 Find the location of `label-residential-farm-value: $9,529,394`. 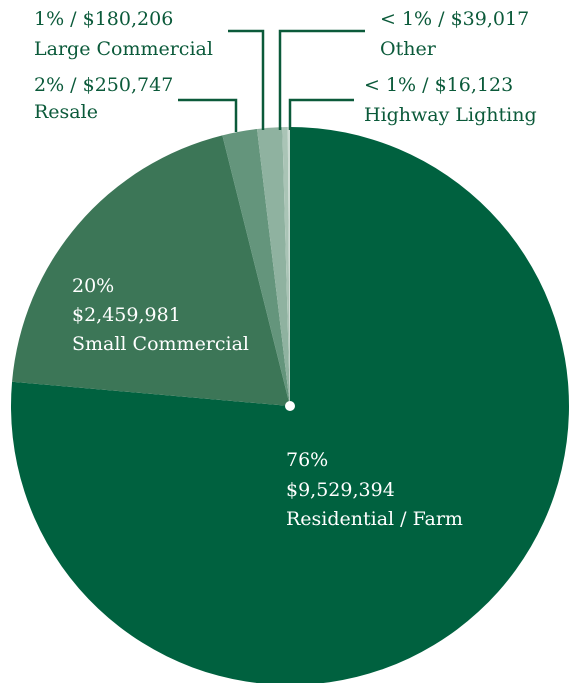

label-residential-farm-value: $9,529,394 is located at coordinates (340, 490).